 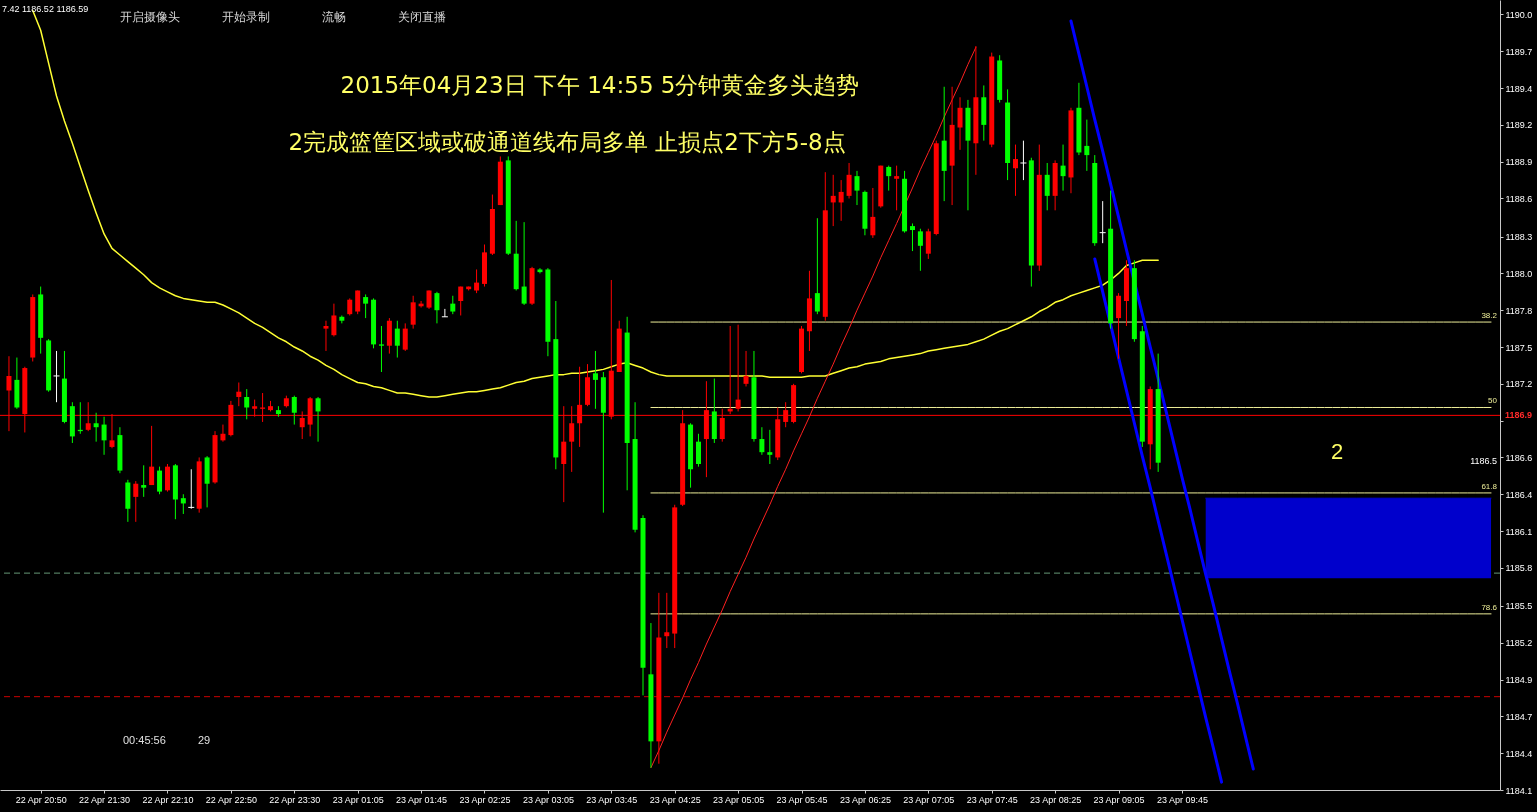 What do you see at coordinates (422, 799) in the screenshot?
I see `x-tick-label: 23 Apr 01:45` at bounding box center [422, 799].